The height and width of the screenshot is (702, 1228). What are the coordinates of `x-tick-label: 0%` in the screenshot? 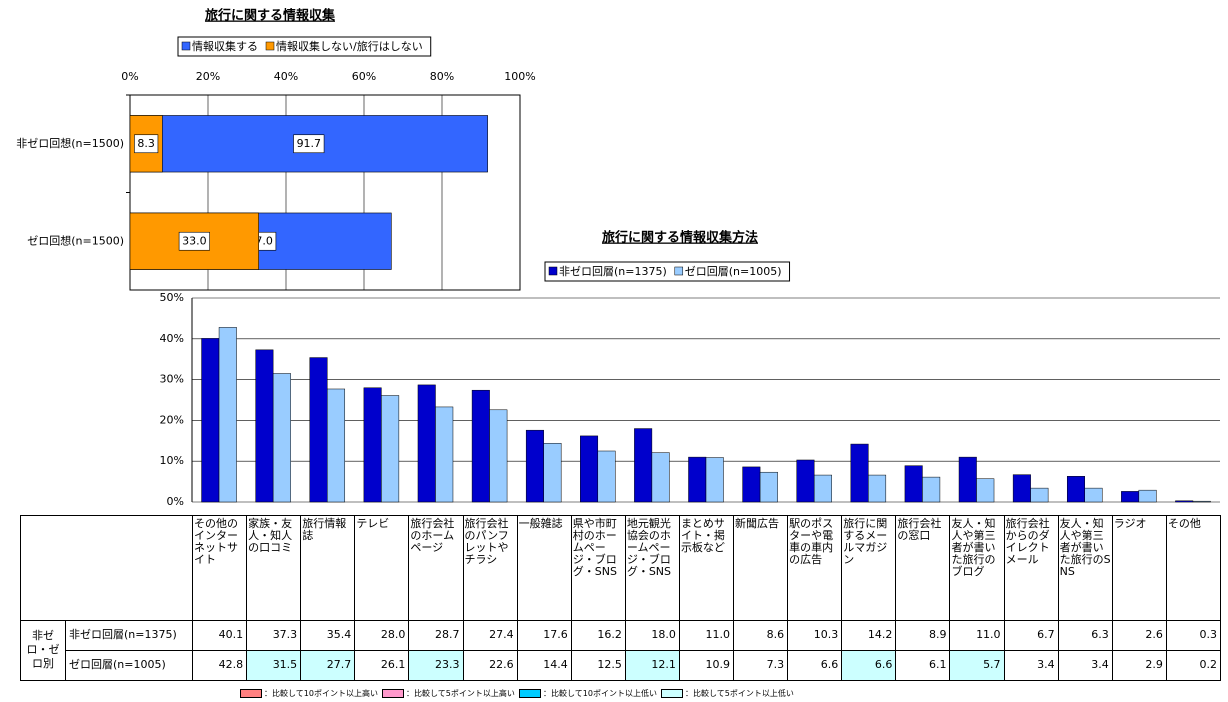 It's located at (129, 76).